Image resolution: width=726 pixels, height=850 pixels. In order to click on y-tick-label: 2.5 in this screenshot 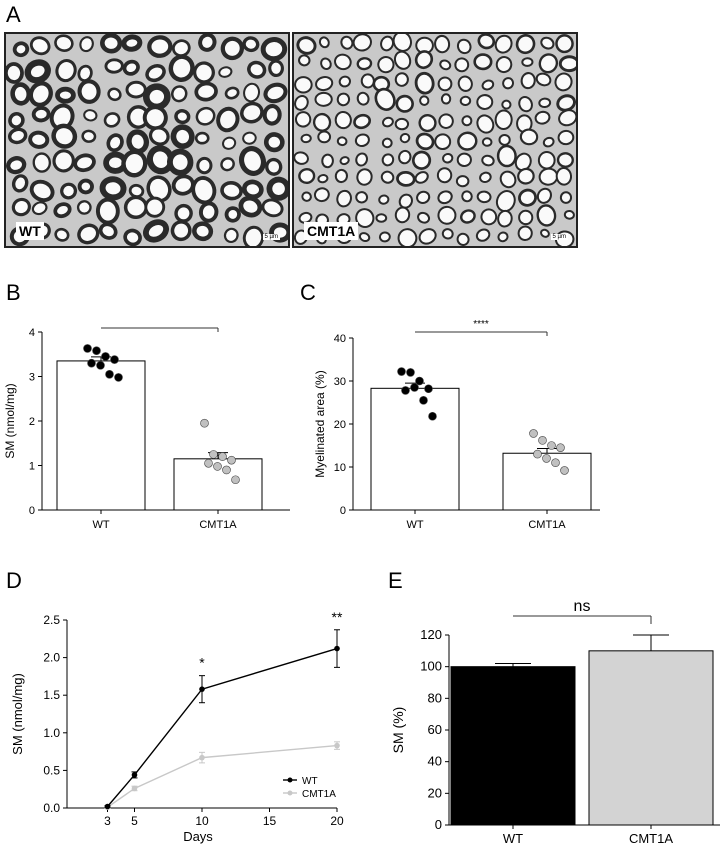, I will do `click(51, 620)`.